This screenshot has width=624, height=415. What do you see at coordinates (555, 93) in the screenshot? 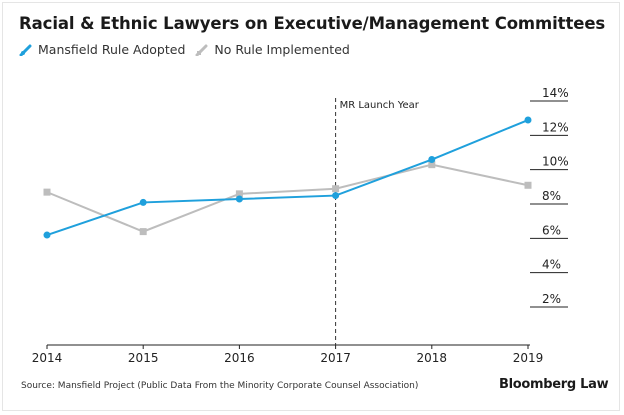
I see `y-tick-label: 14%` at bounding box center [555, 93].